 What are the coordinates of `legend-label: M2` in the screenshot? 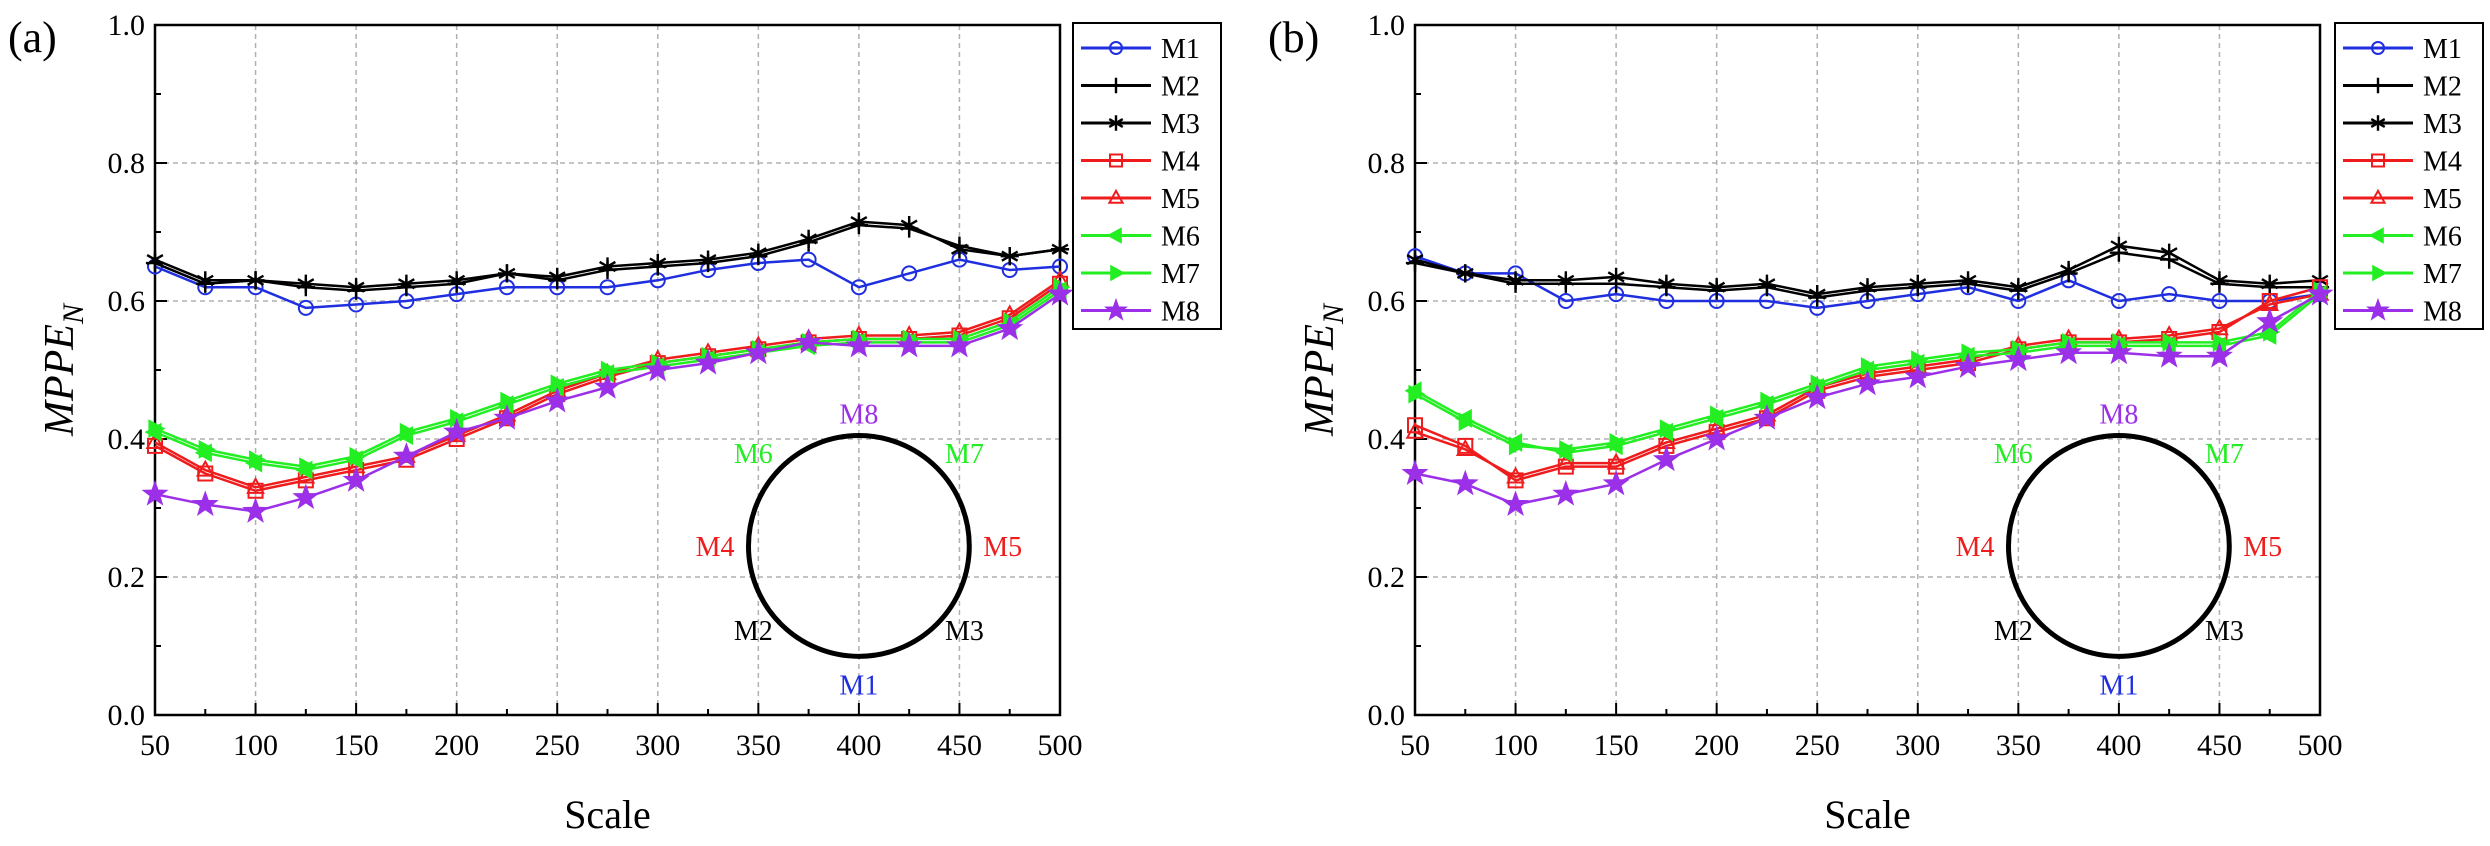 It's located at (2442, 87).